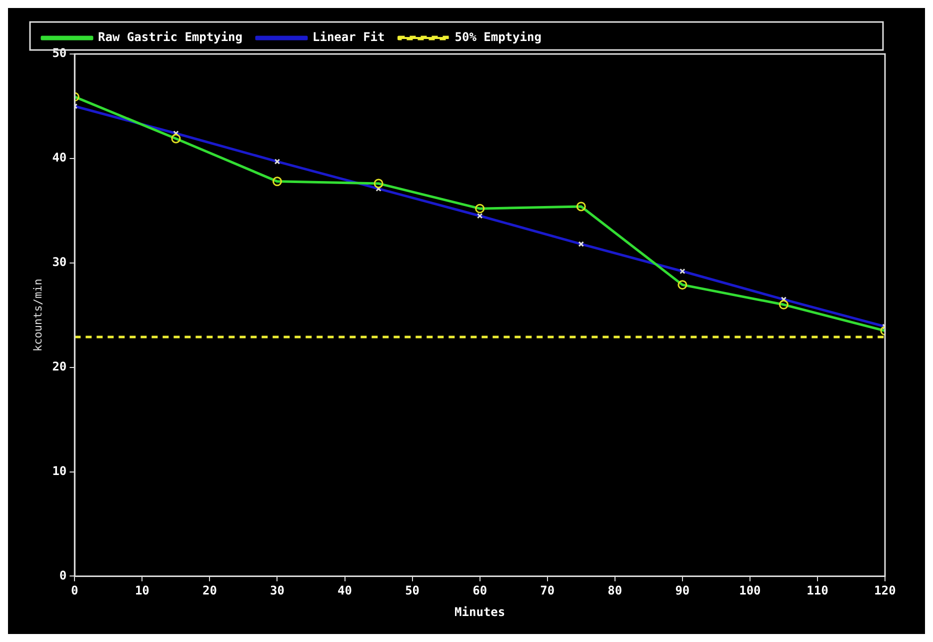  I want to click on legend-label: Linear Fit, so click(348, 37).